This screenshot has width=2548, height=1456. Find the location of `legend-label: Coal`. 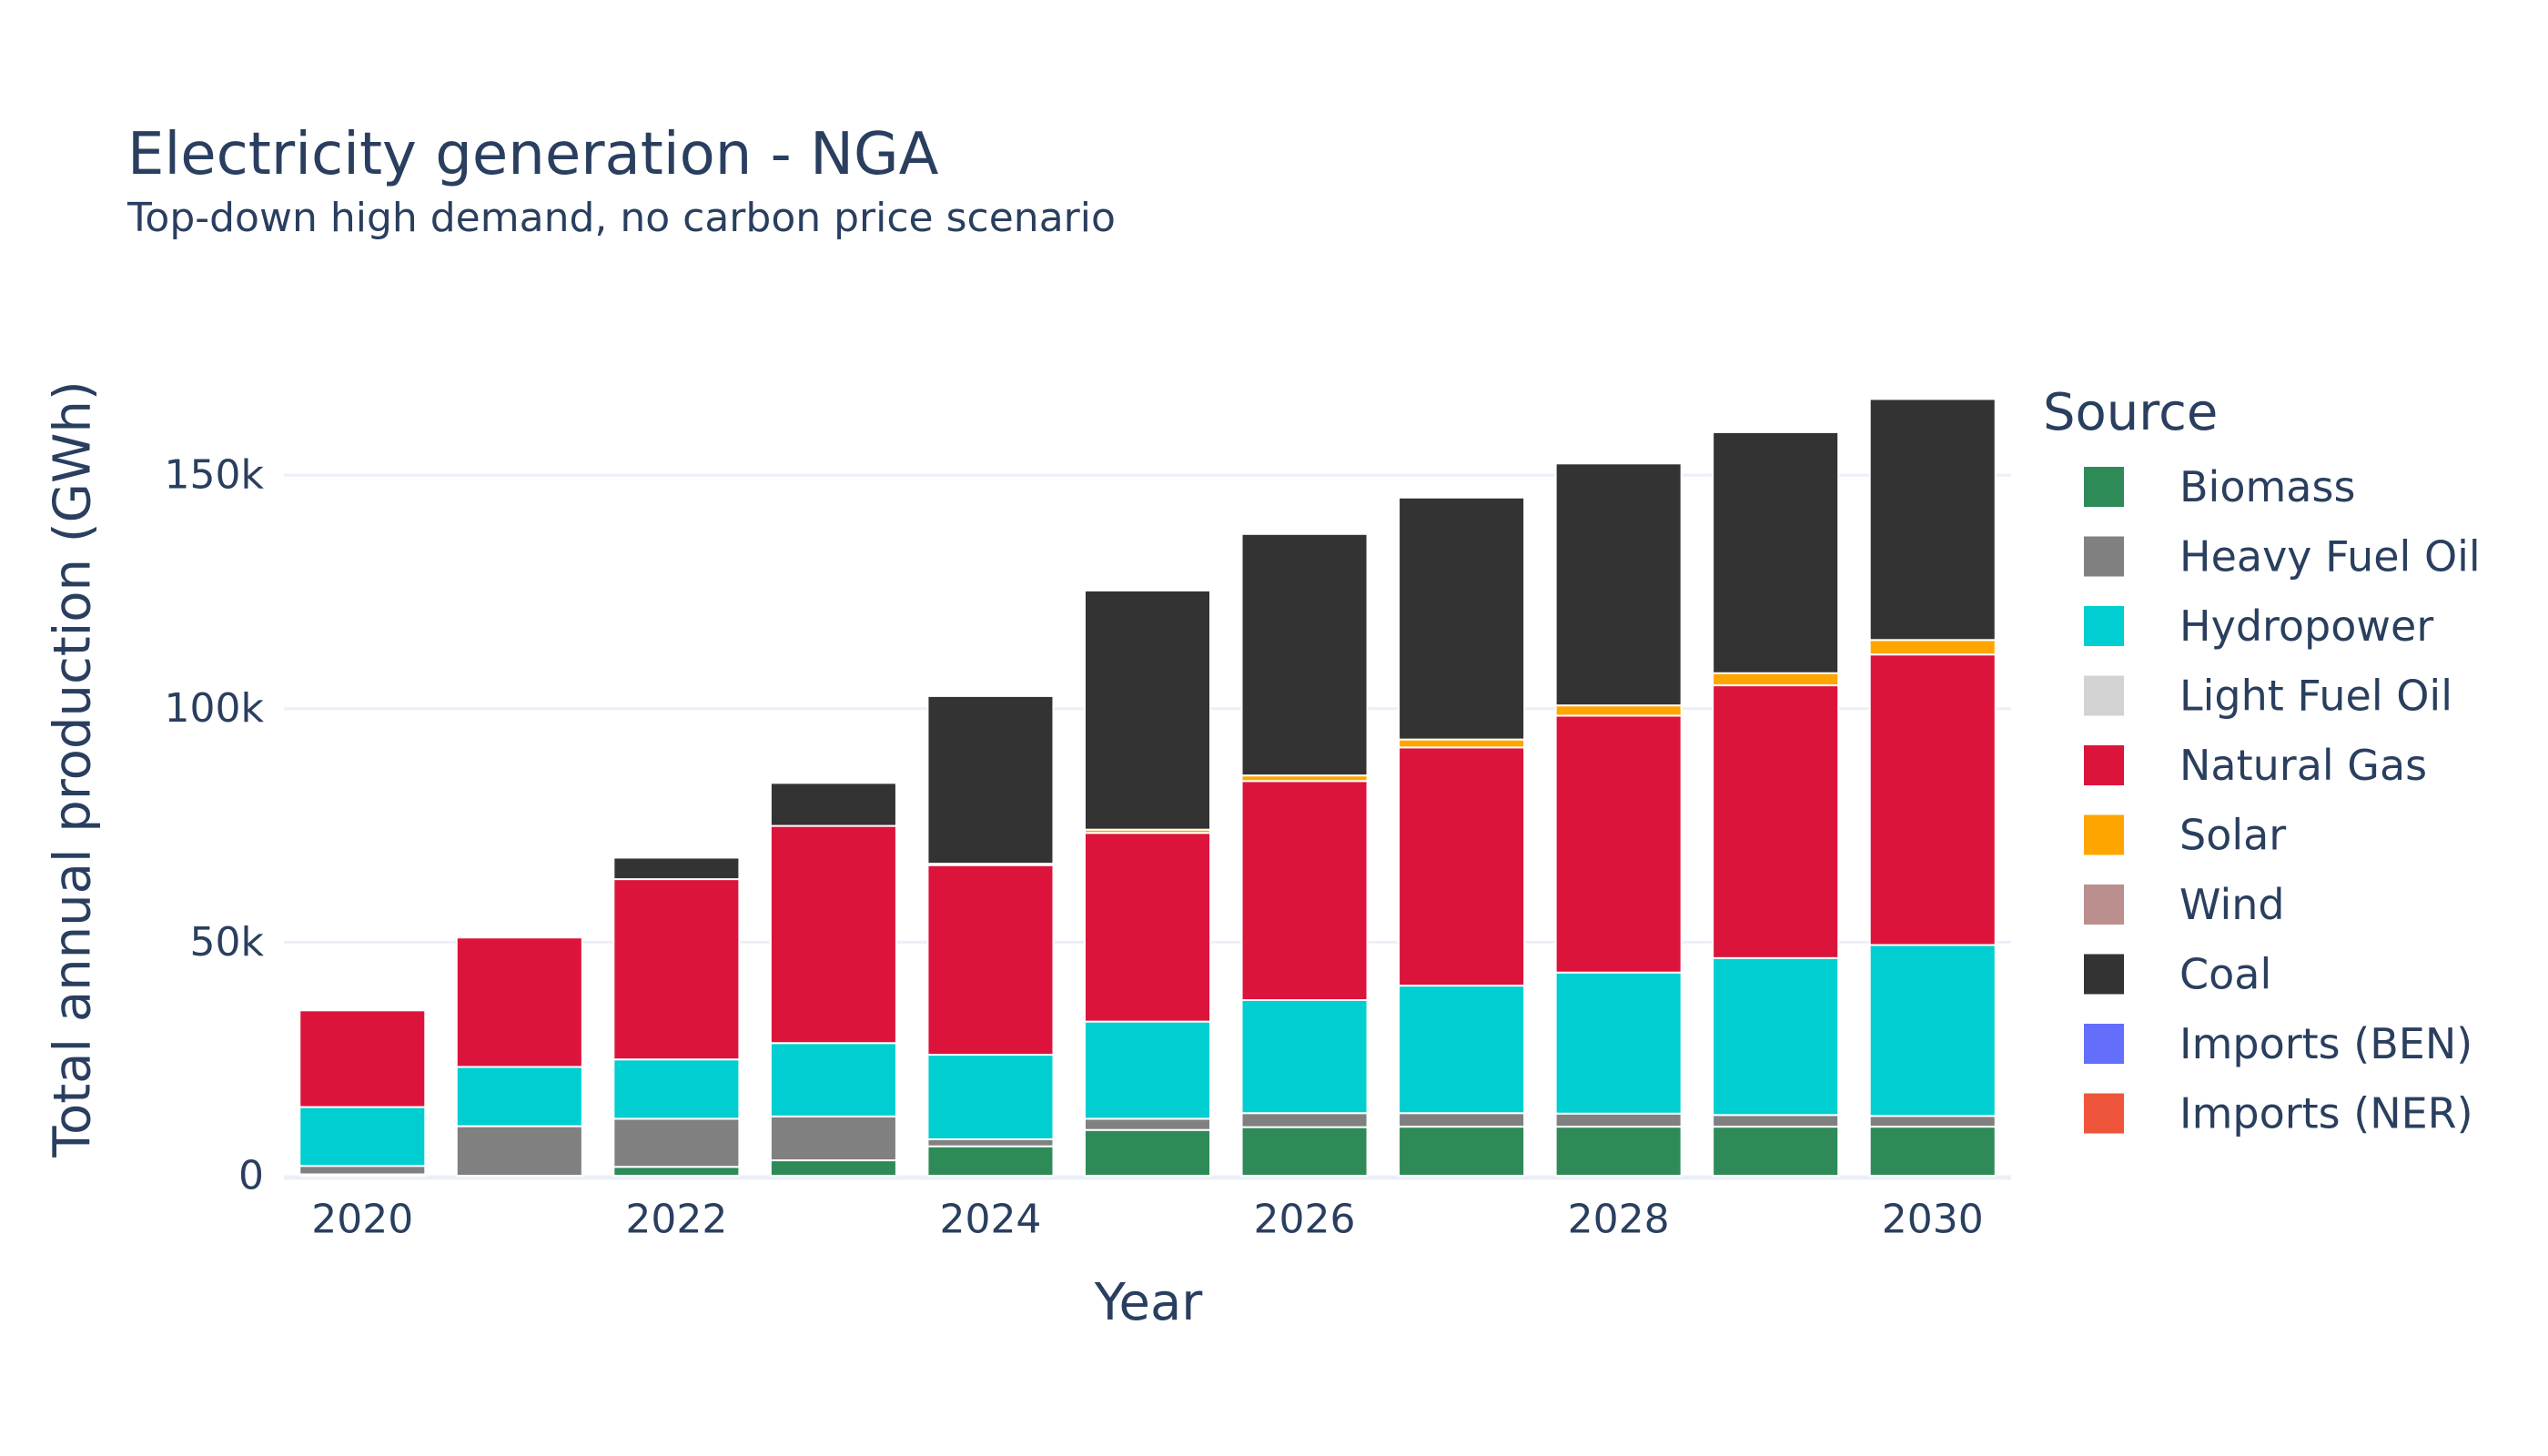

legend-label: Coal is located at coordinates (2225, 975).